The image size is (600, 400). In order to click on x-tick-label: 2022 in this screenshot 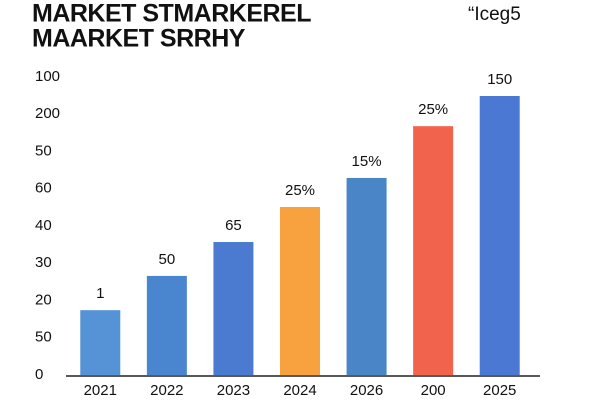, I will do `click(166, 390)`.